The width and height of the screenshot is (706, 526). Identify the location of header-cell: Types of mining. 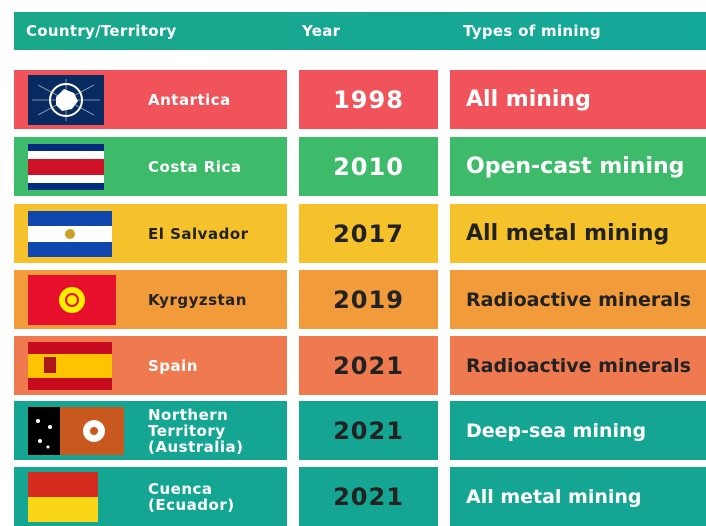
(532, 31).